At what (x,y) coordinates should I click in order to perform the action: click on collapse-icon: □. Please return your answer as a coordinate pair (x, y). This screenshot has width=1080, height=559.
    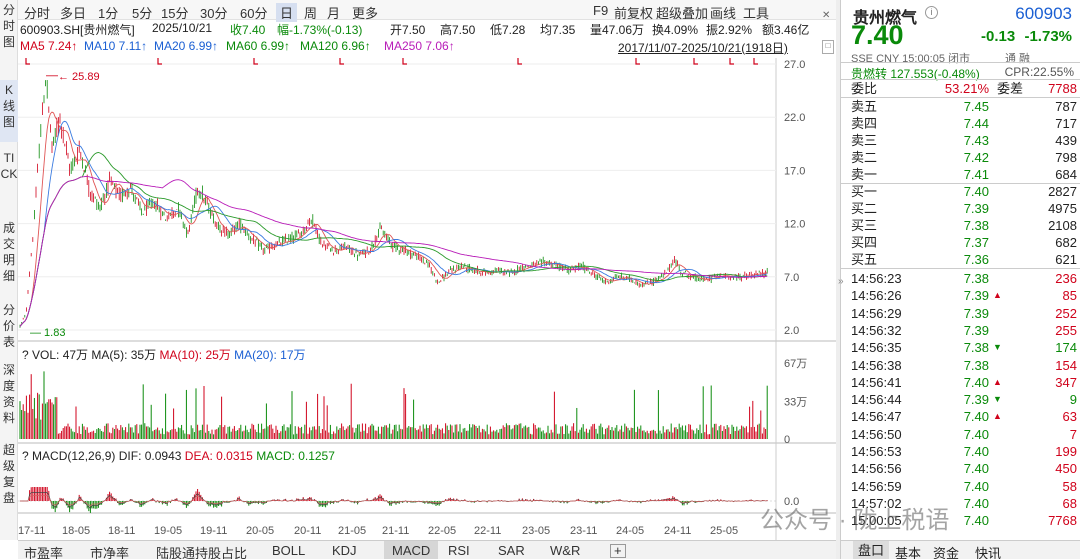
    Looking at the image, I should click on (828, 47).